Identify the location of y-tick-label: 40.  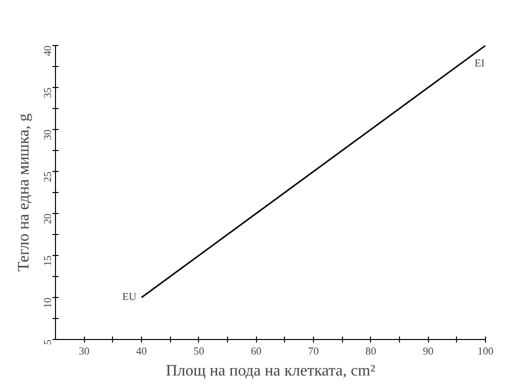
(48, 51).